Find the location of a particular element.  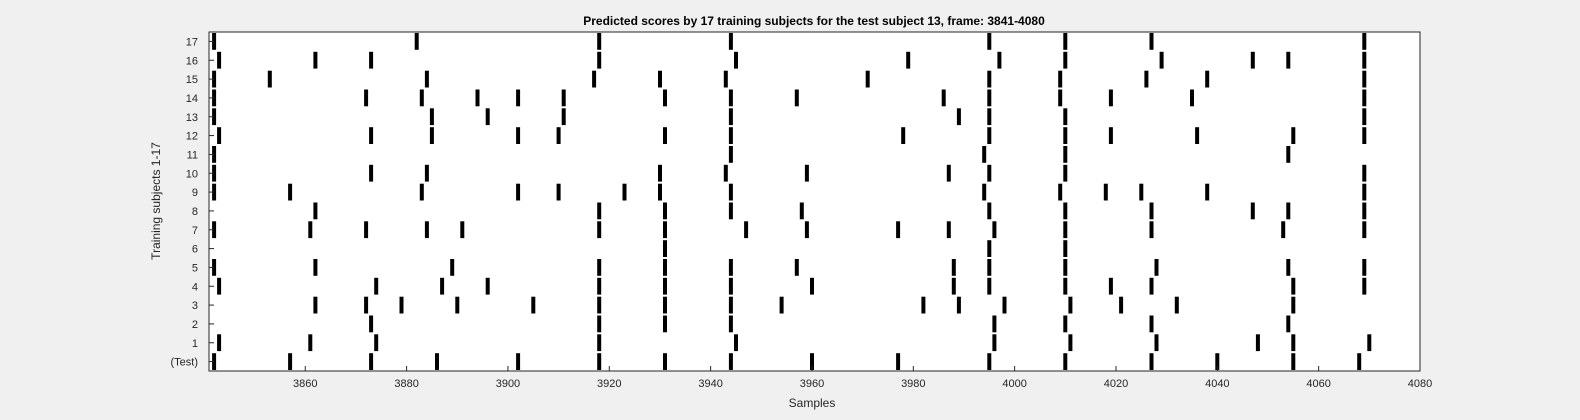

x-tick-label: 3960 is located at coordinates (812, 384).